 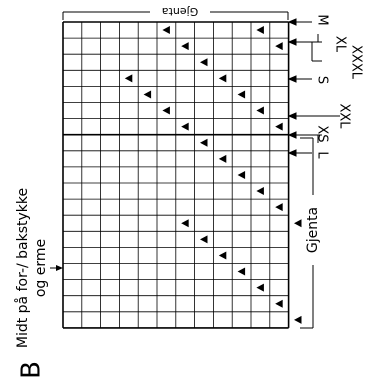 I want to click on size-label-l: L, so click(x=322, y=155).